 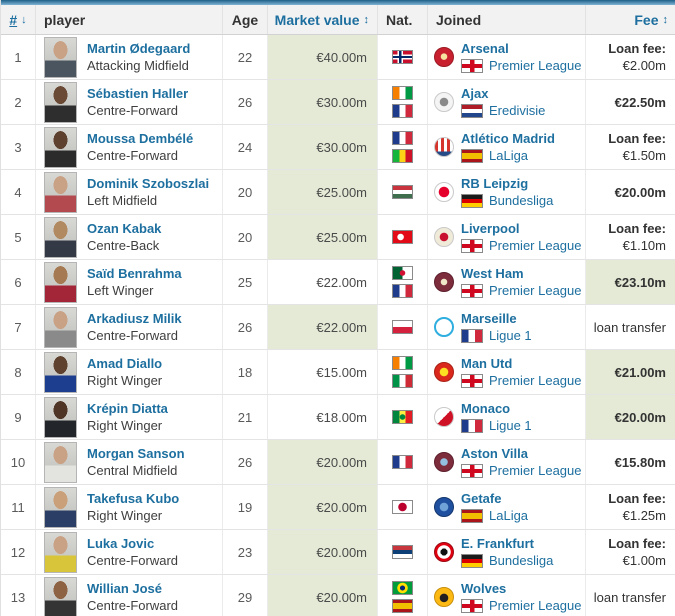 I want to click on header-nationality: Nat., so click(x=403, y=19).